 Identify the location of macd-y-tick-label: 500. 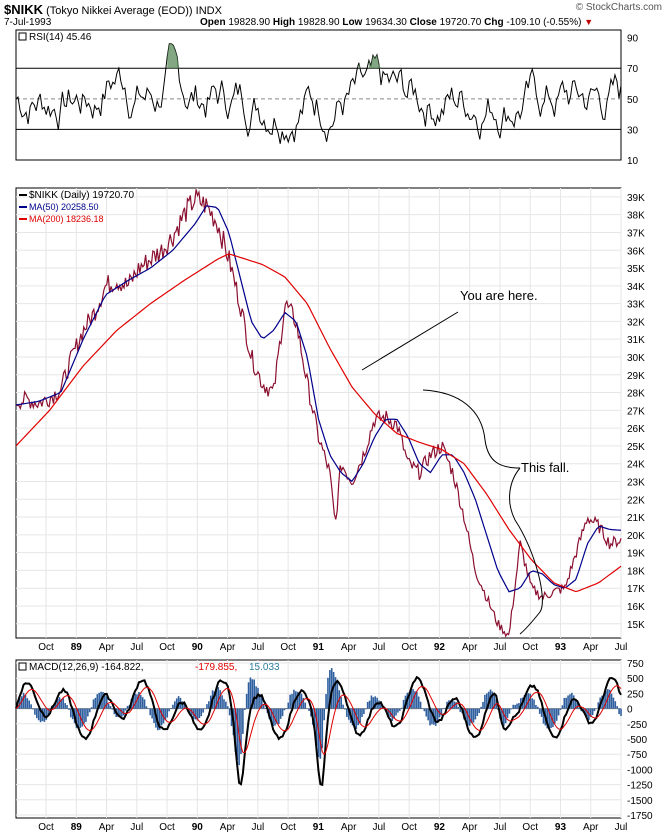
(635, 679).